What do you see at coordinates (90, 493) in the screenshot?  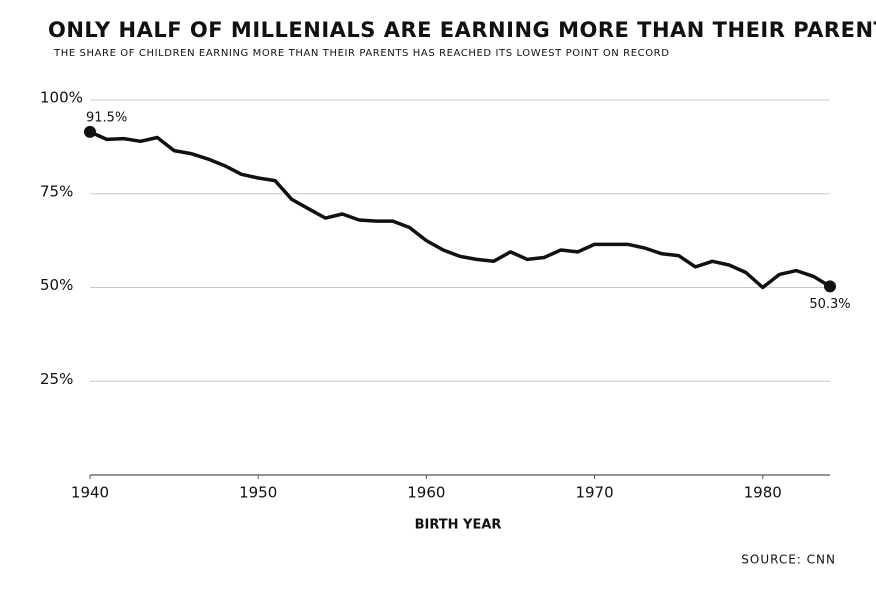 I see `x-tick-label: 1940` at bounding box center [90, 493].